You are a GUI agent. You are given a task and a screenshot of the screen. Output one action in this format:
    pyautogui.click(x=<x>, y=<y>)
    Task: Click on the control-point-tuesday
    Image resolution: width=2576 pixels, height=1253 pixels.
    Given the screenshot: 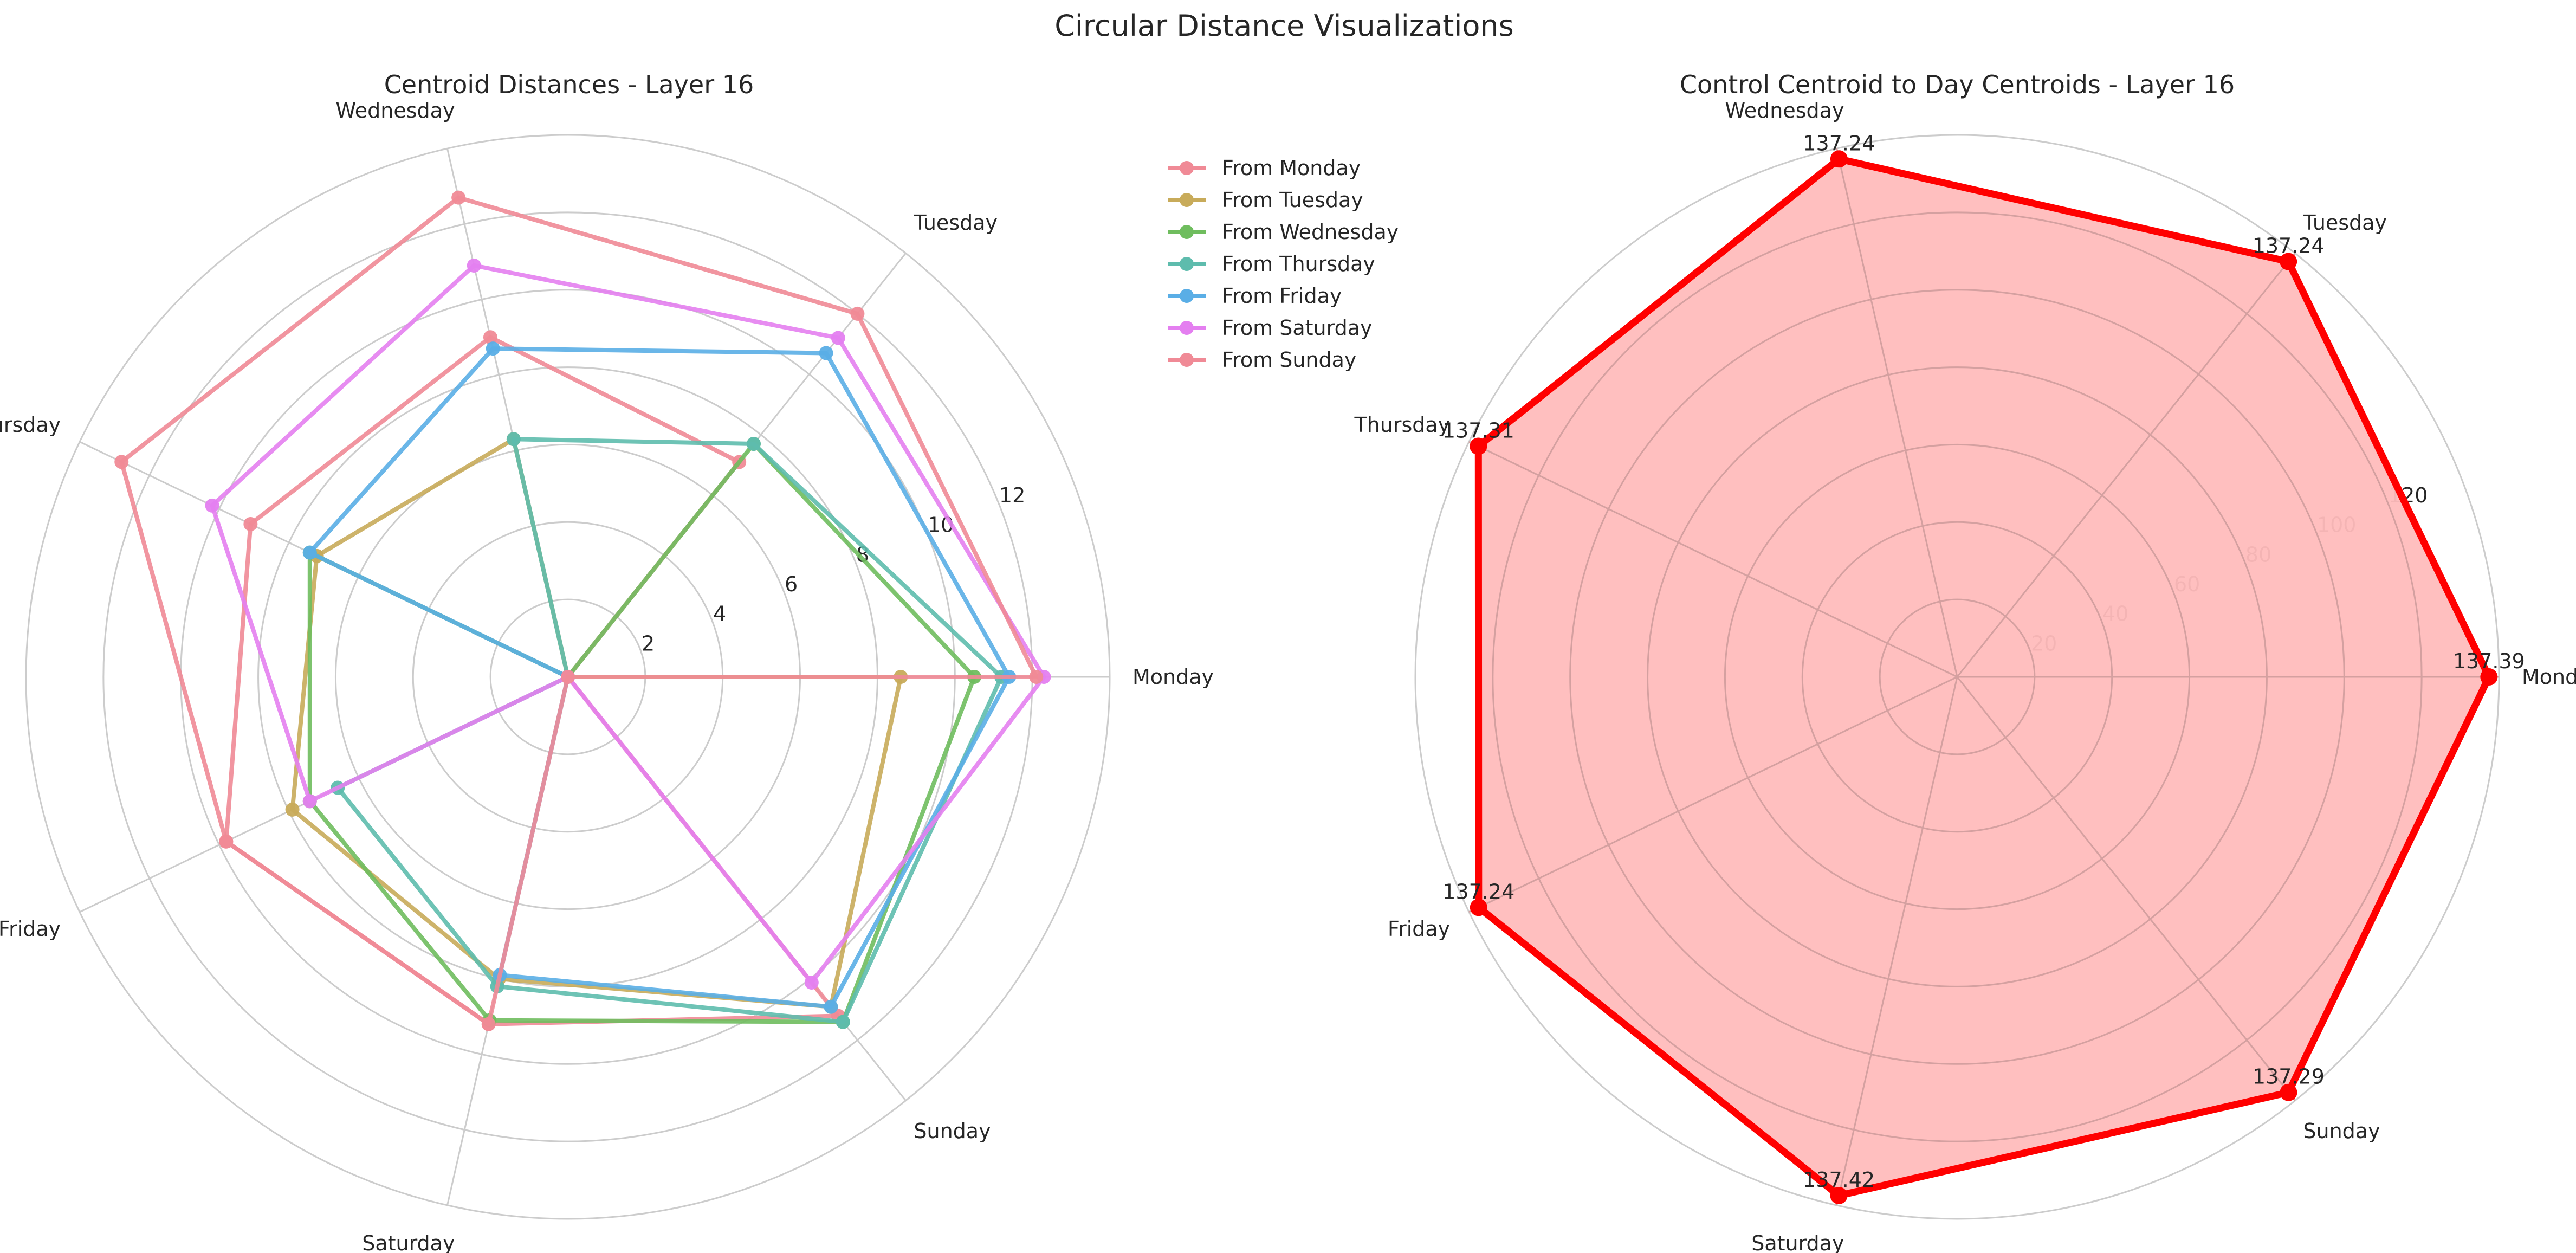 What is the action you would take?
    pyautogui.click(x=2288, y=261)
    